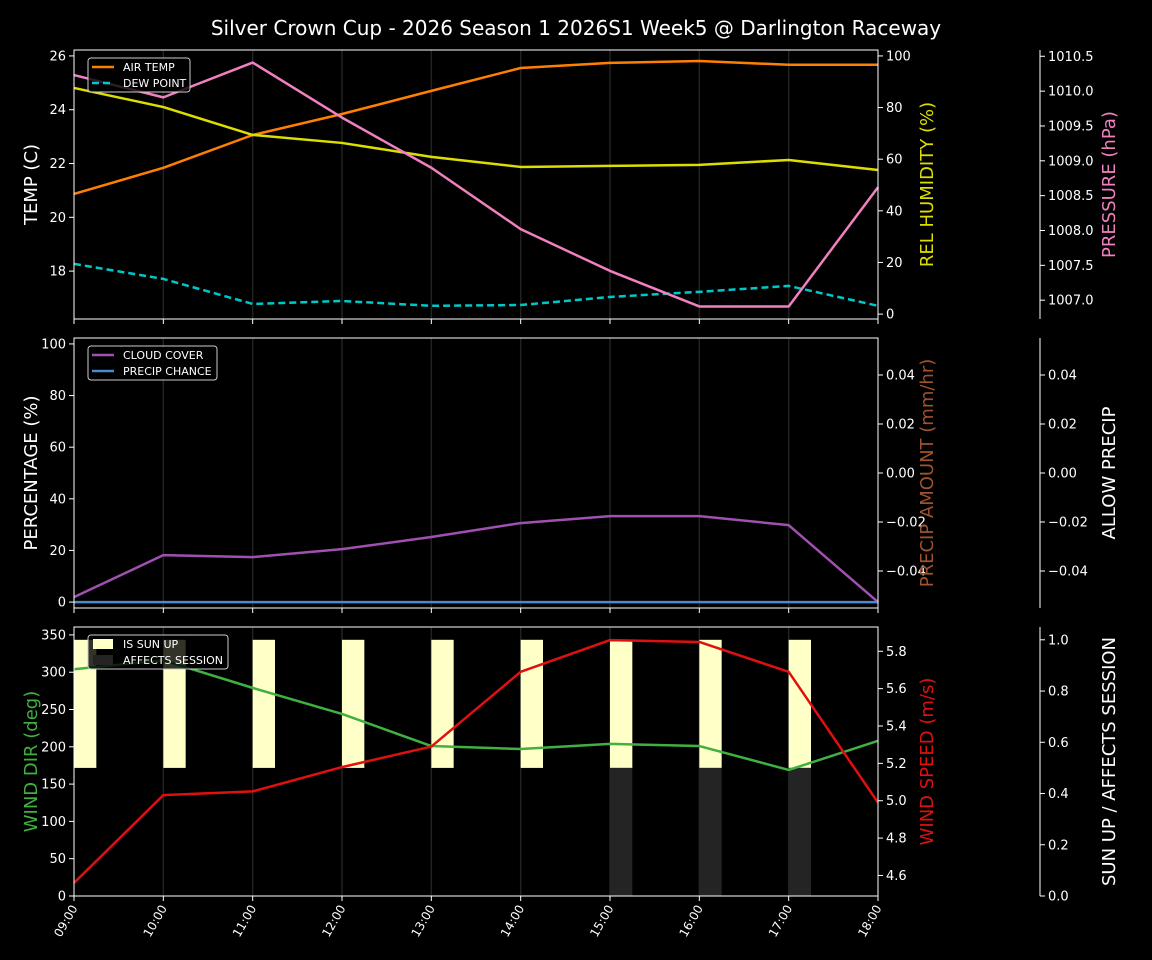 This screenshot has height=960, width=1152. What do you see at coordinates (57, 396) in the screenshot?
I see `left-tick-label: 80` at bounding box center [57, 396].